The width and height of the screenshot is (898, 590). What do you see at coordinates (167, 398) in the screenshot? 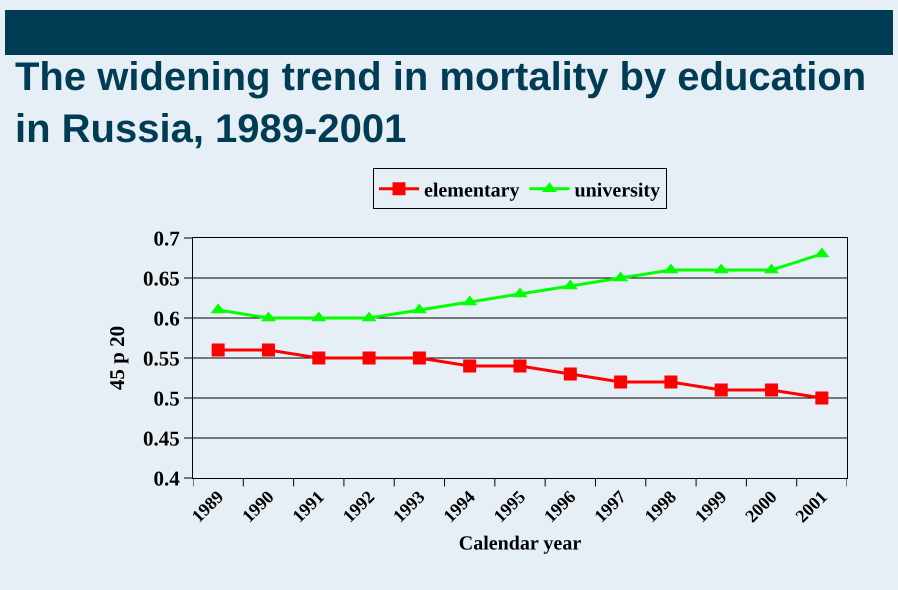
I see `y-tick-label: 0.5` at bounding box center [167, 398].